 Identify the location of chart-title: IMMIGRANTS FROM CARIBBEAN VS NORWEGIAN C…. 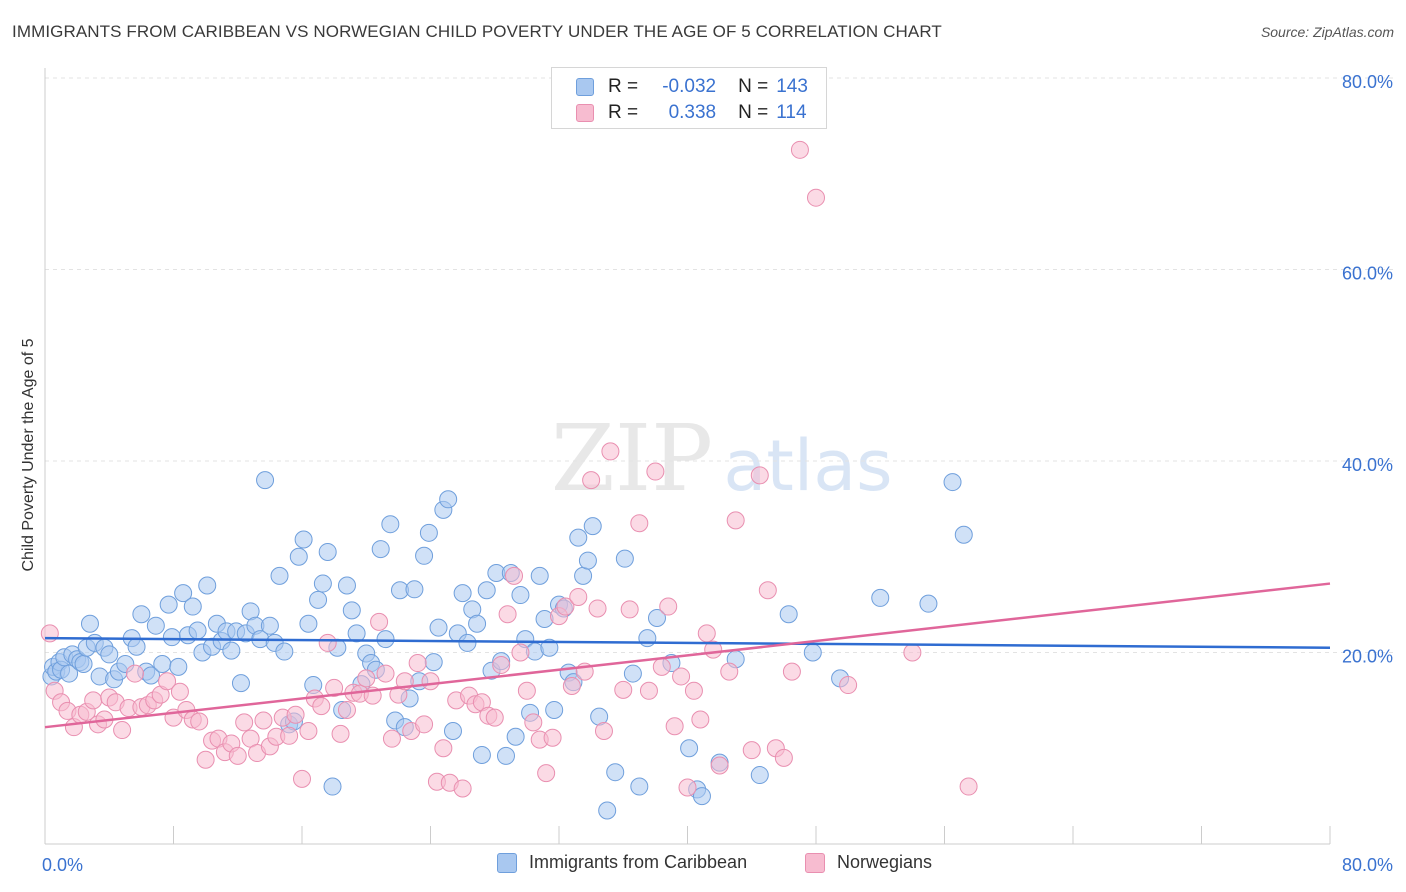
(477, 31).